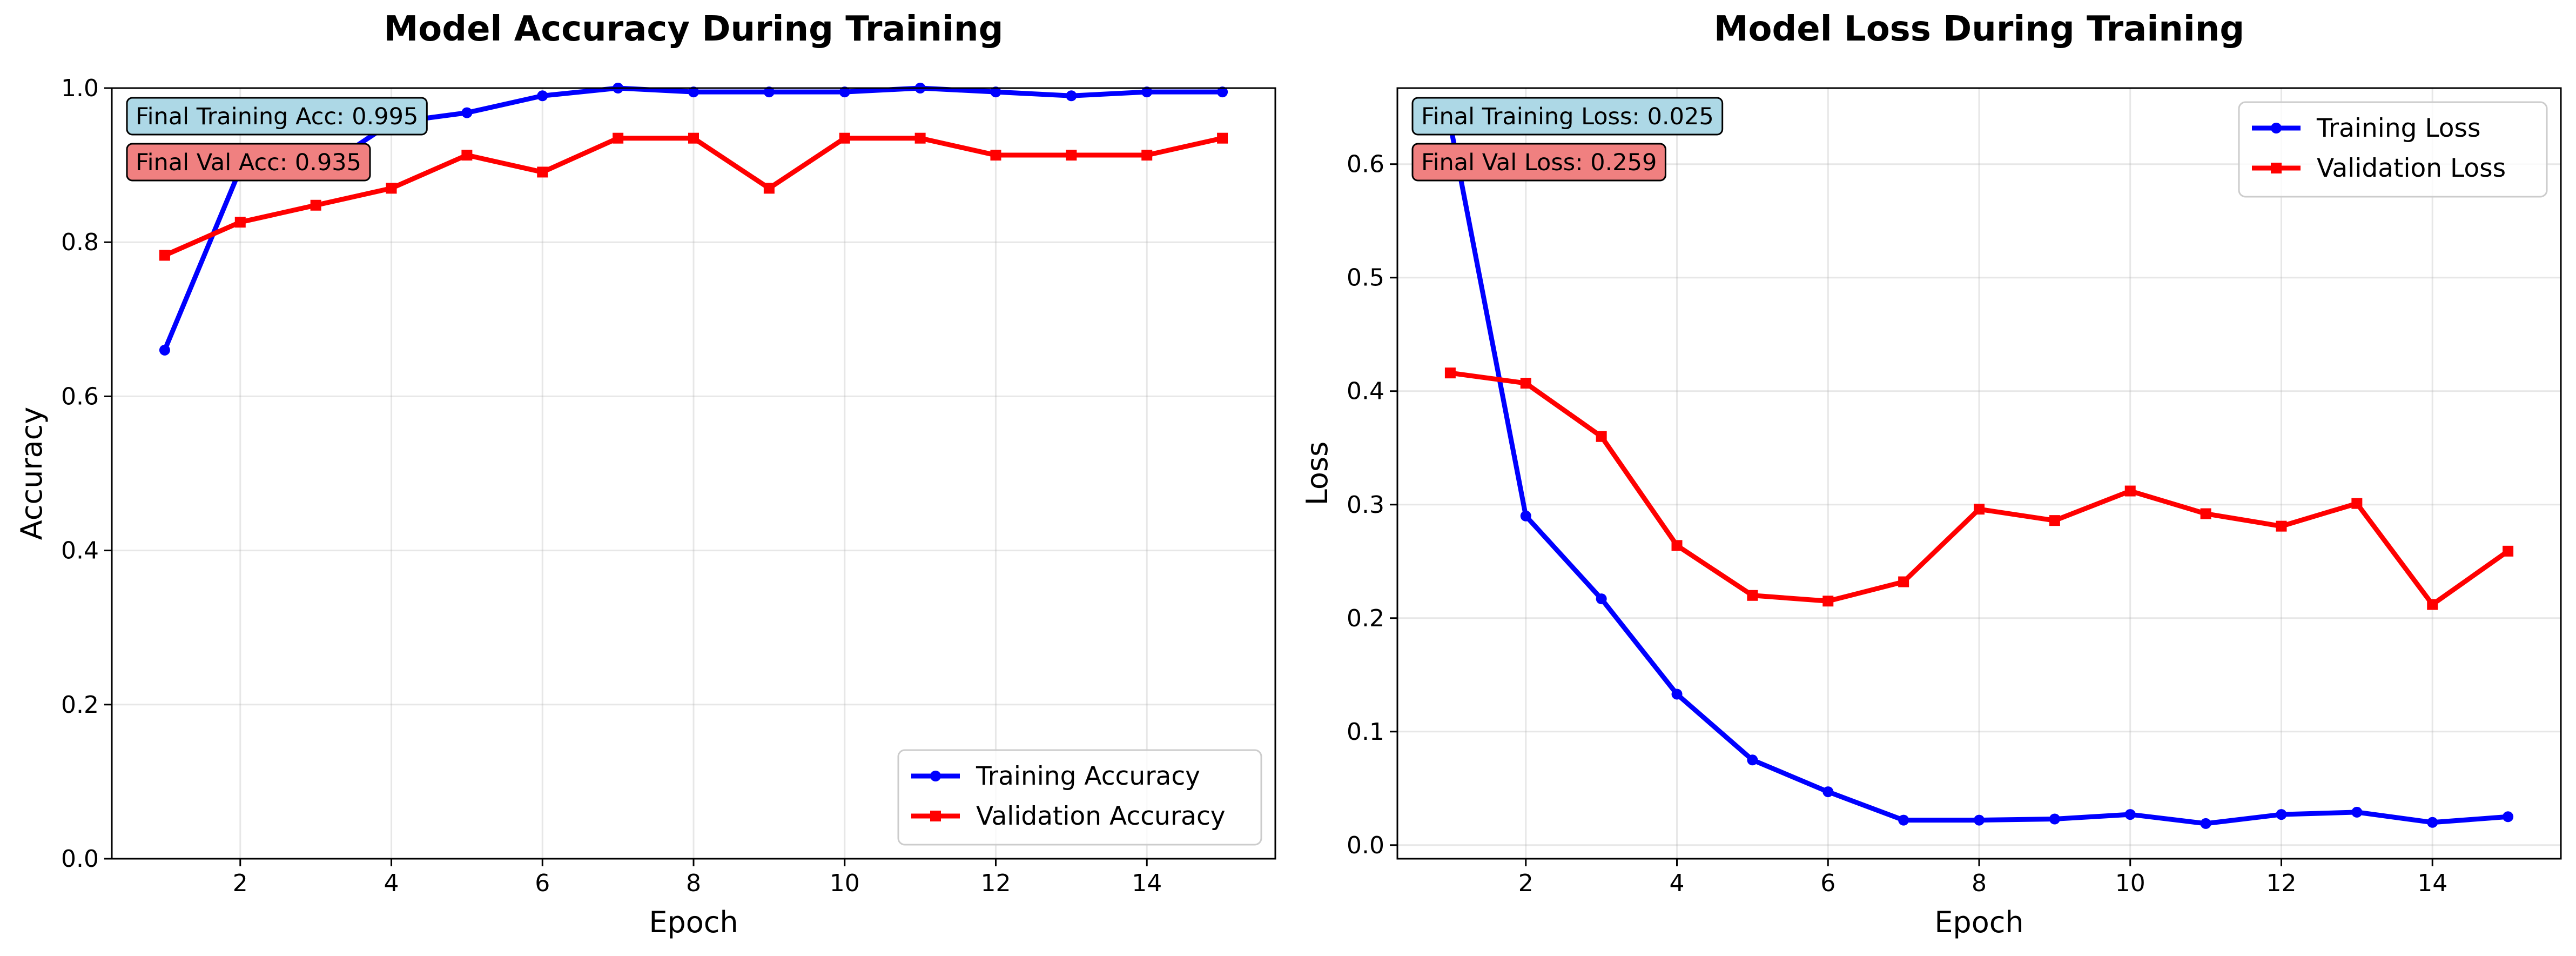  I want to click on annotation-box: Final Val Acc: 0.935, so click(248, 162).